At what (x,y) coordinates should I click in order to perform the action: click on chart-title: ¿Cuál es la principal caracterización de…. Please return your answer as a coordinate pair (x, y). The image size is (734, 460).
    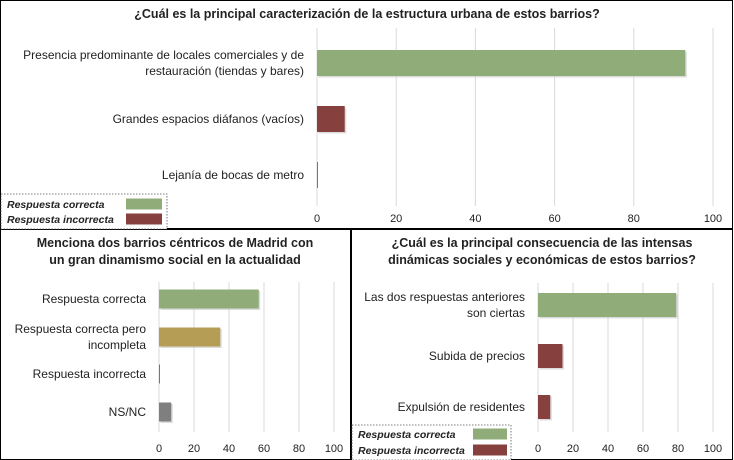
    Looking at the image, I should click on (366, 14).